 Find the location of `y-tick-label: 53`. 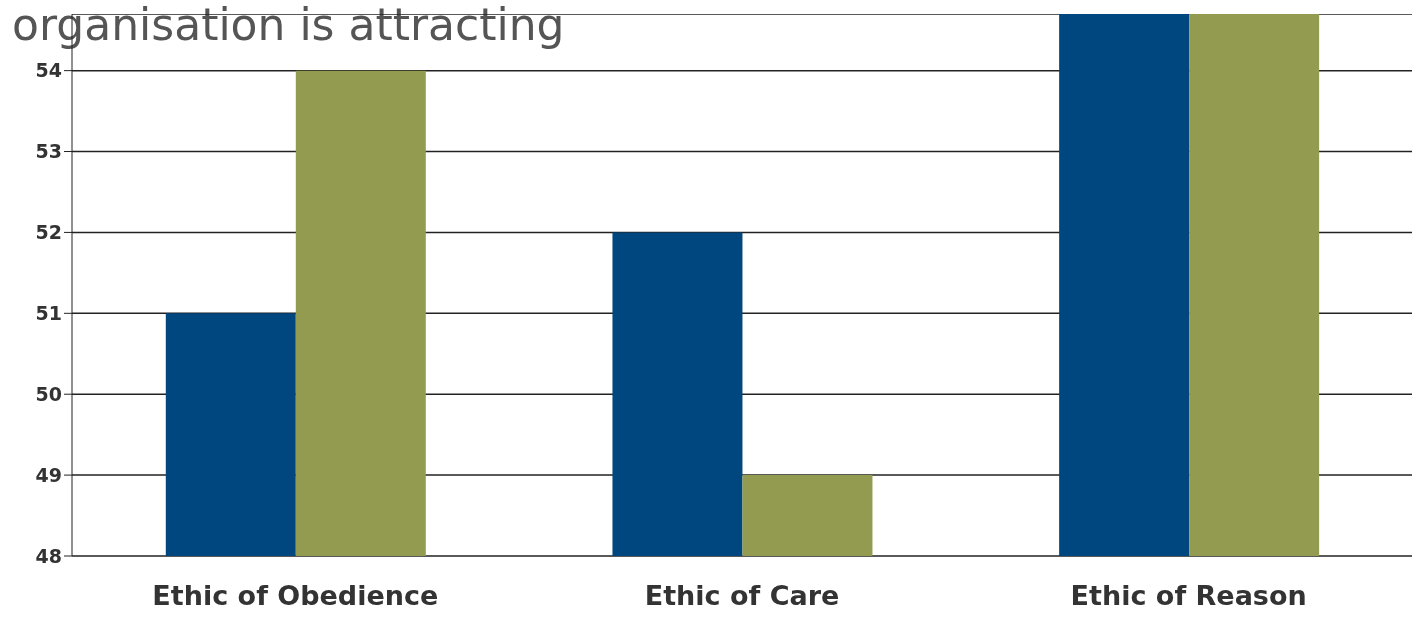

y-tick-label: 53 is located at coordinates (48, 151).